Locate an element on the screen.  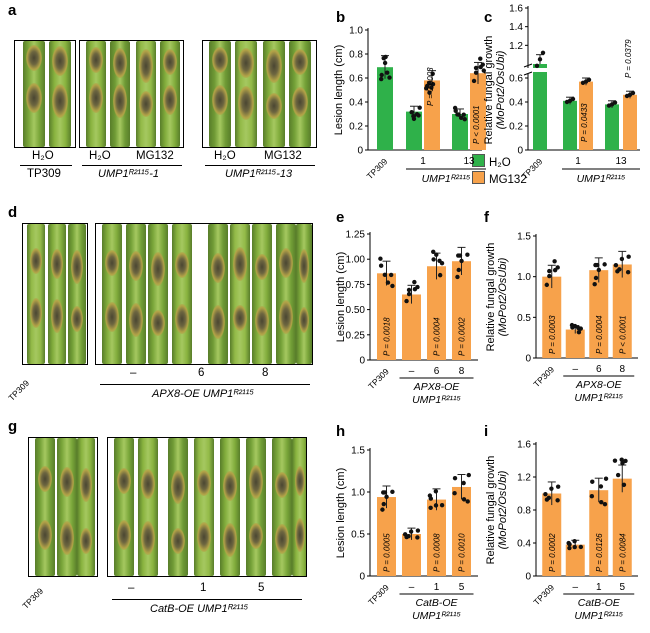
x-tick-label-h-tp309: TP309 is located at coordinates (378, 594).